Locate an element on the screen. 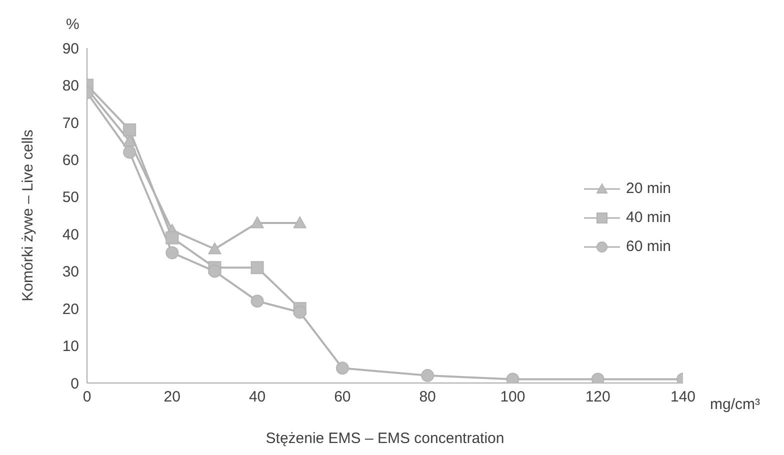 The height and width of the screenshot is (455, 784). legend-label: 20 min is located at coordinates (649, 188).